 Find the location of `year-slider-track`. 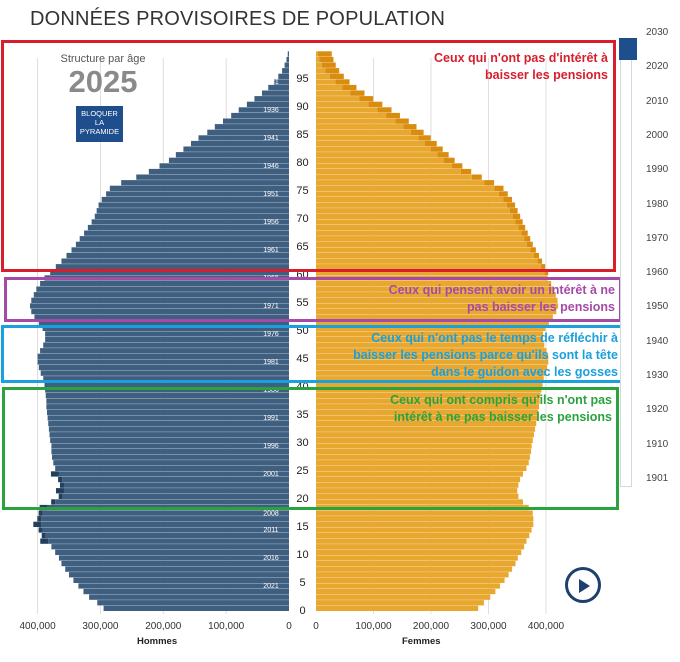

year-slider-track is located at coordinates (626, 263).